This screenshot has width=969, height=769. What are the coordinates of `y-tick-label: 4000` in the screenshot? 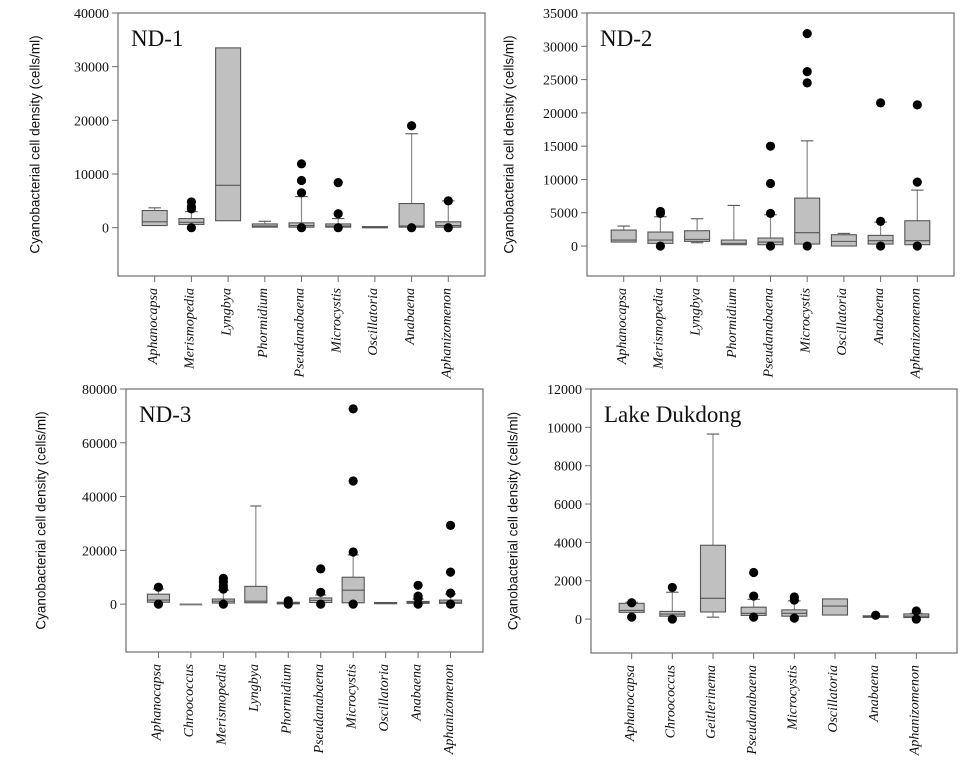 It's located at (568, 543).